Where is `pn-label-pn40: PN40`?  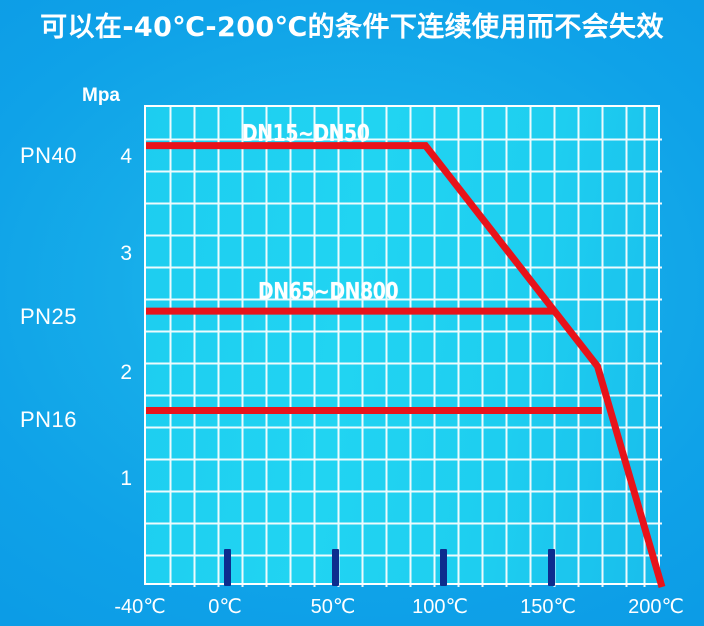
pn-label-pn40: PN40 is located at coordinates (49, 155).